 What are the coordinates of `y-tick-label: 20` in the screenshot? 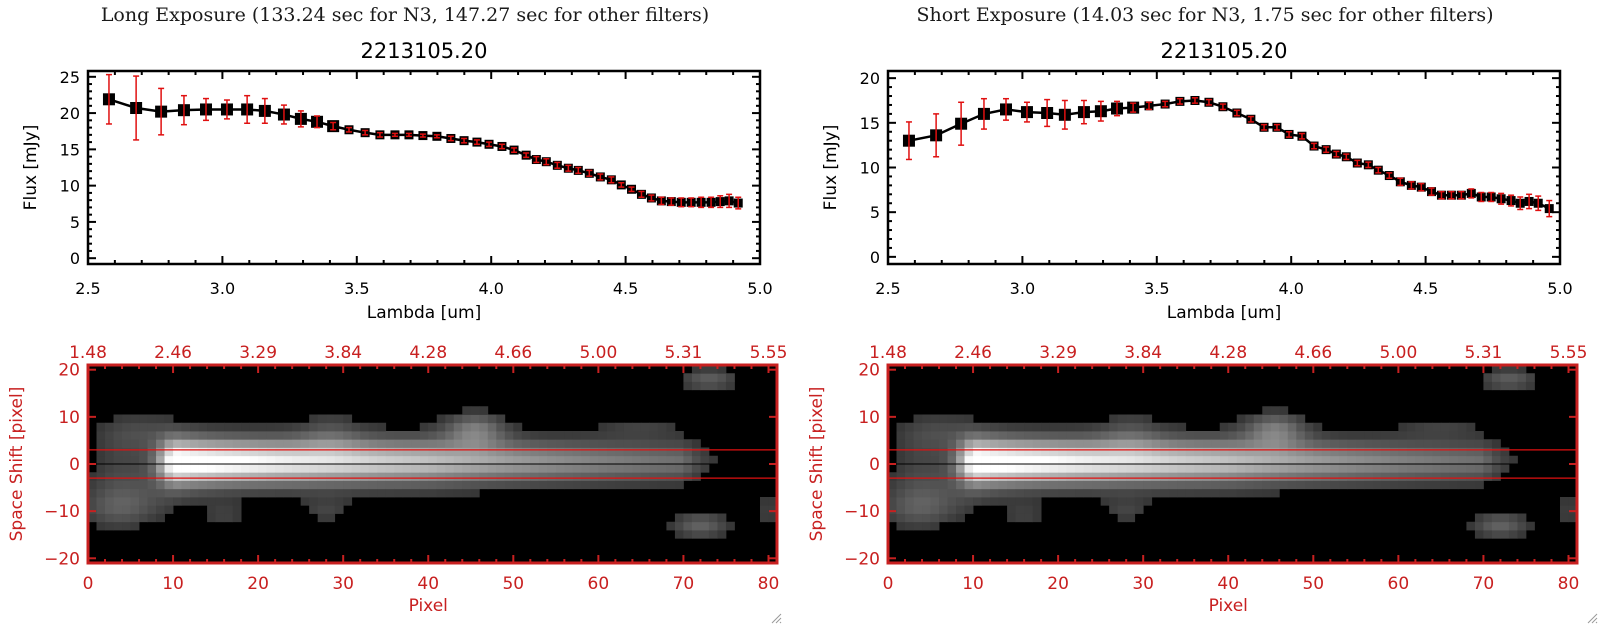 It's located at (869, 371).